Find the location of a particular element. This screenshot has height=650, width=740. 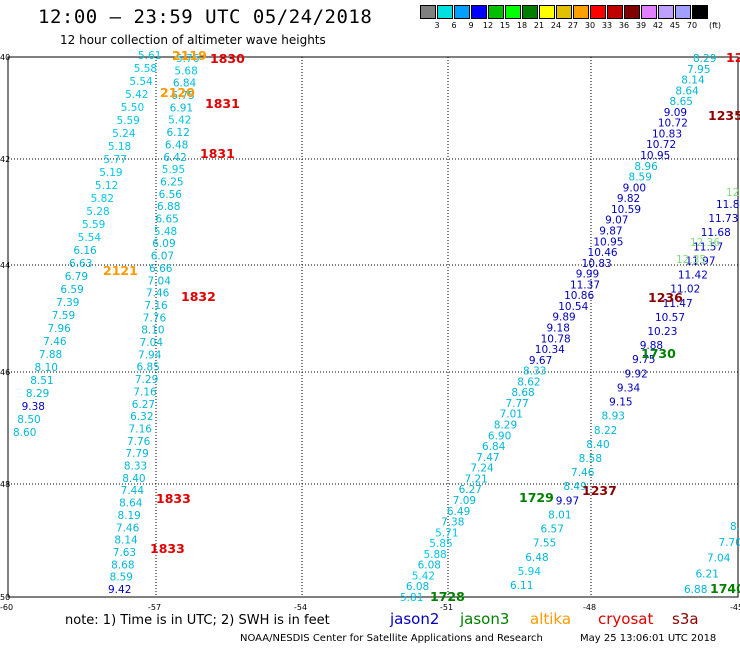

track-value: 5.76 is located at coordinates (188, 59).